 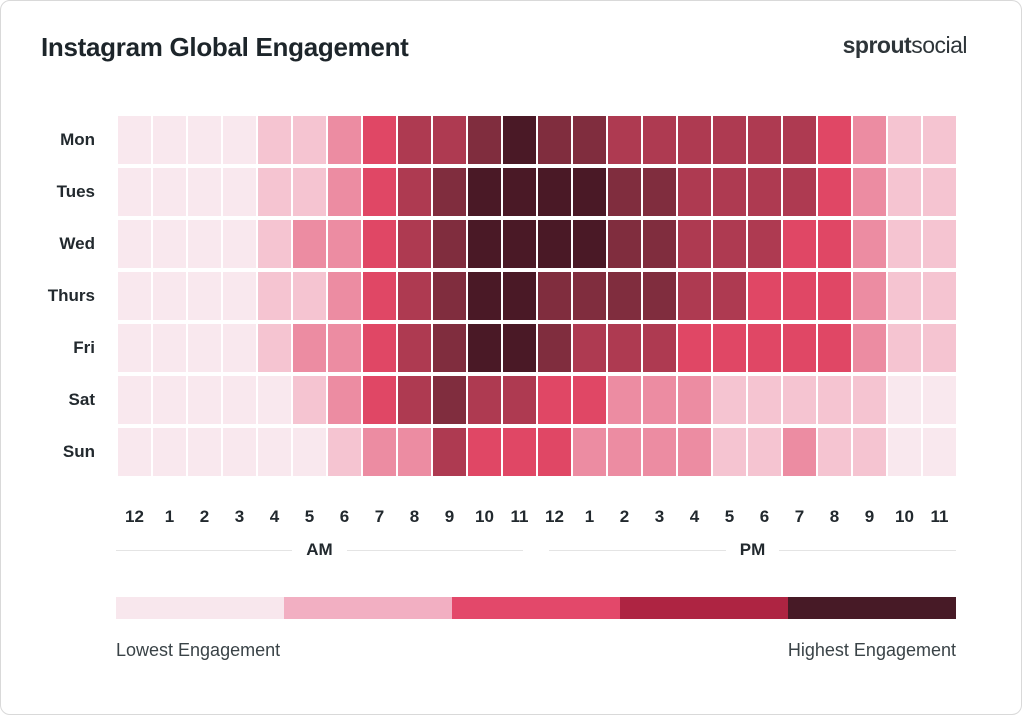 I want to click on am-label: AM, so click(x=319, y=549).